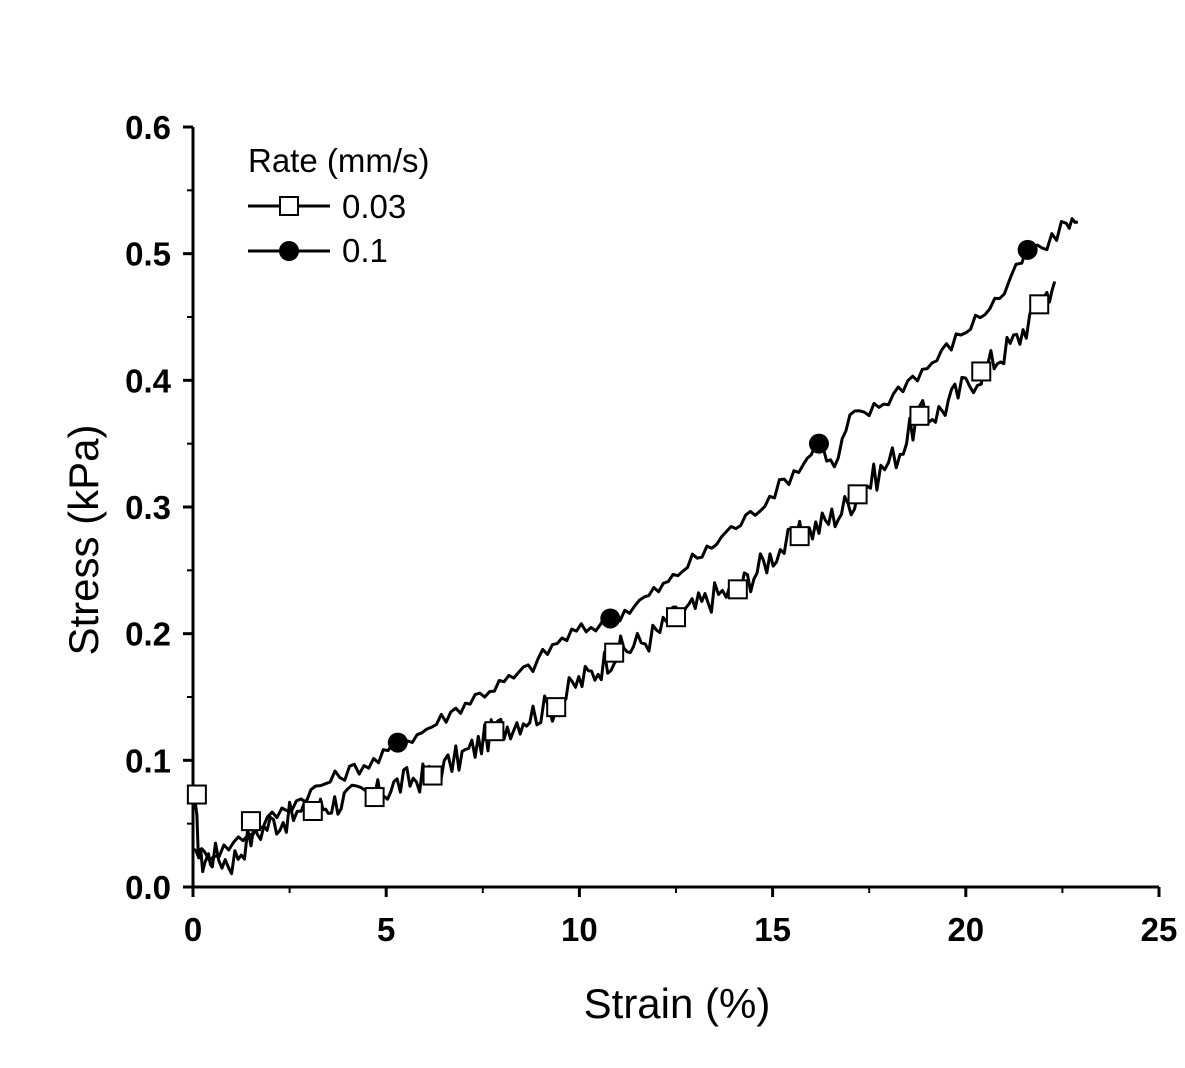  I want to click on y-tick-label-0.4: 0.4, so click(148, 380).